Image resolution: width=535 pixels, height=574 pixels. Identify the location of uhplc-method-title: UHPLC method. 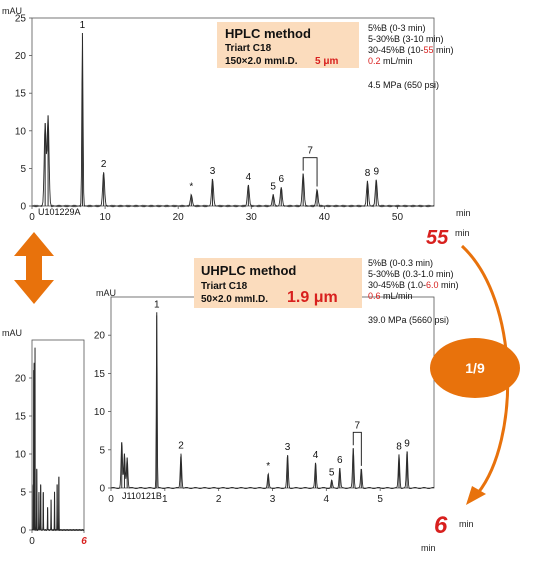
(248, 270).